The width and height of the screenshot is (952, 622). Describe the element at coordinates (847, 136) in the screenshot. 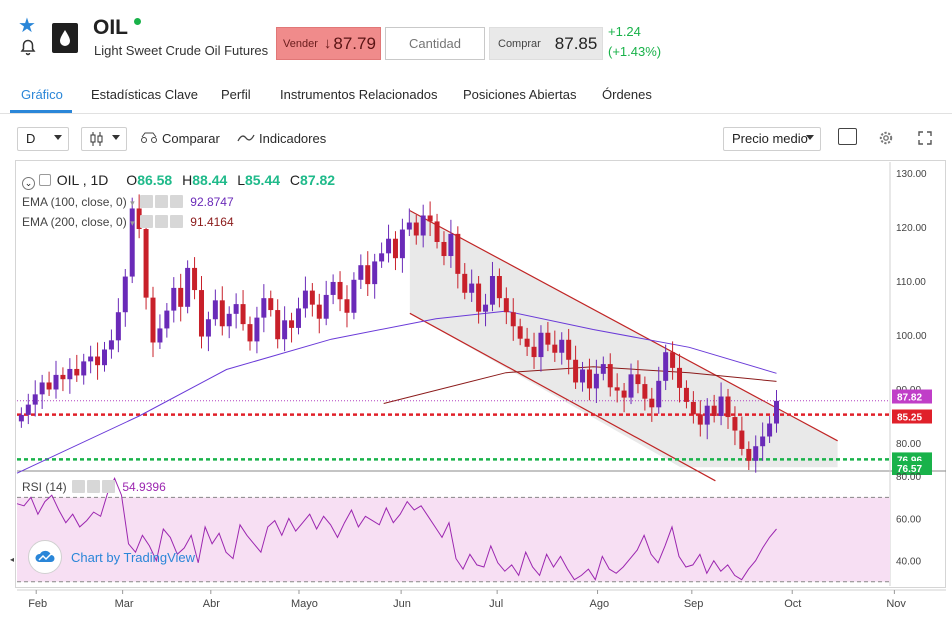

I see `square-icon` at that location.